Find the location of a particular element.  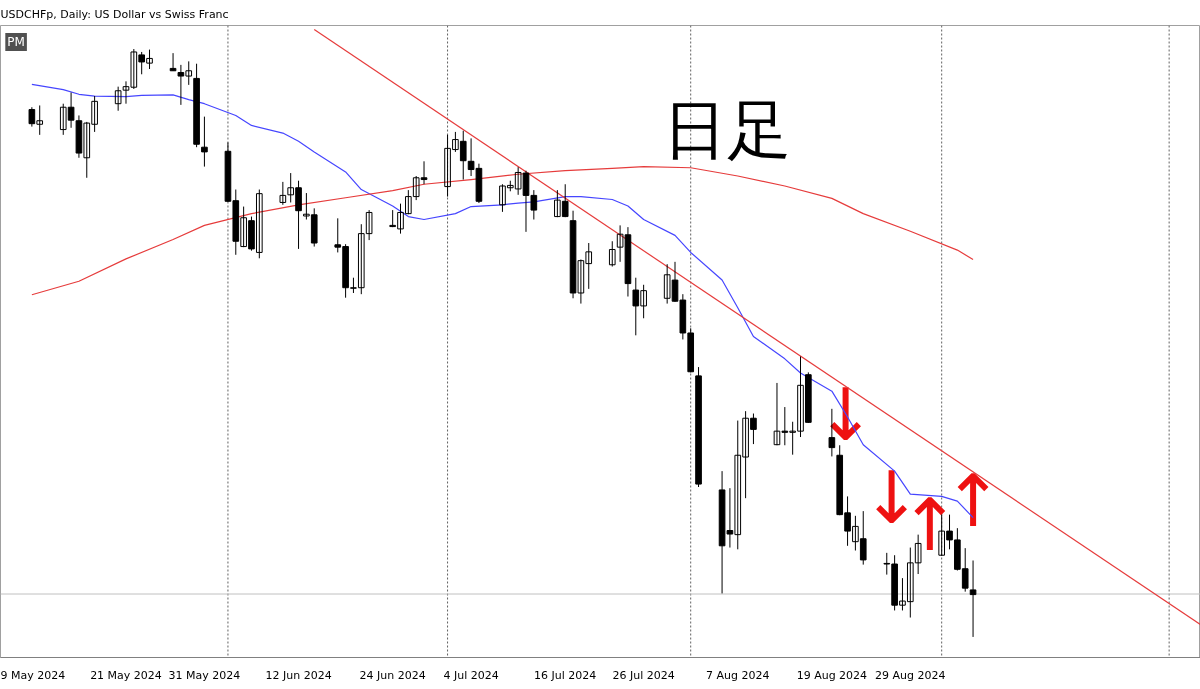

x-tick-label: 9 May 2024 is located at coordinates (33, 675).